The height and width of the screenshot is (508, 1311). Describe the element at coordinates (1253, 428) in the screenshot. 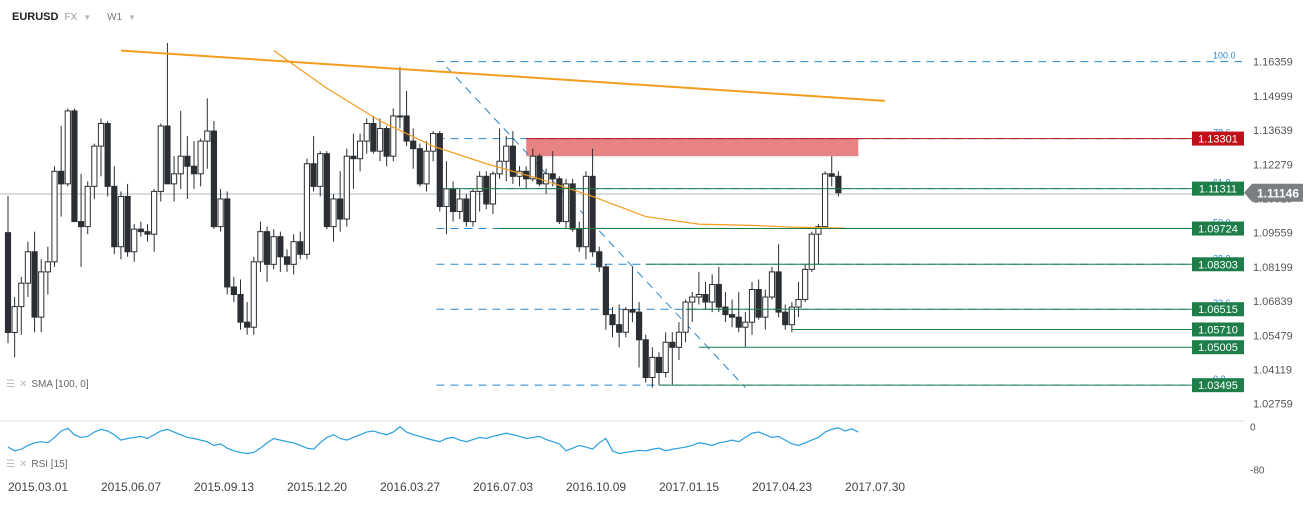

I see `rsi-tick-label: 0` at that location.